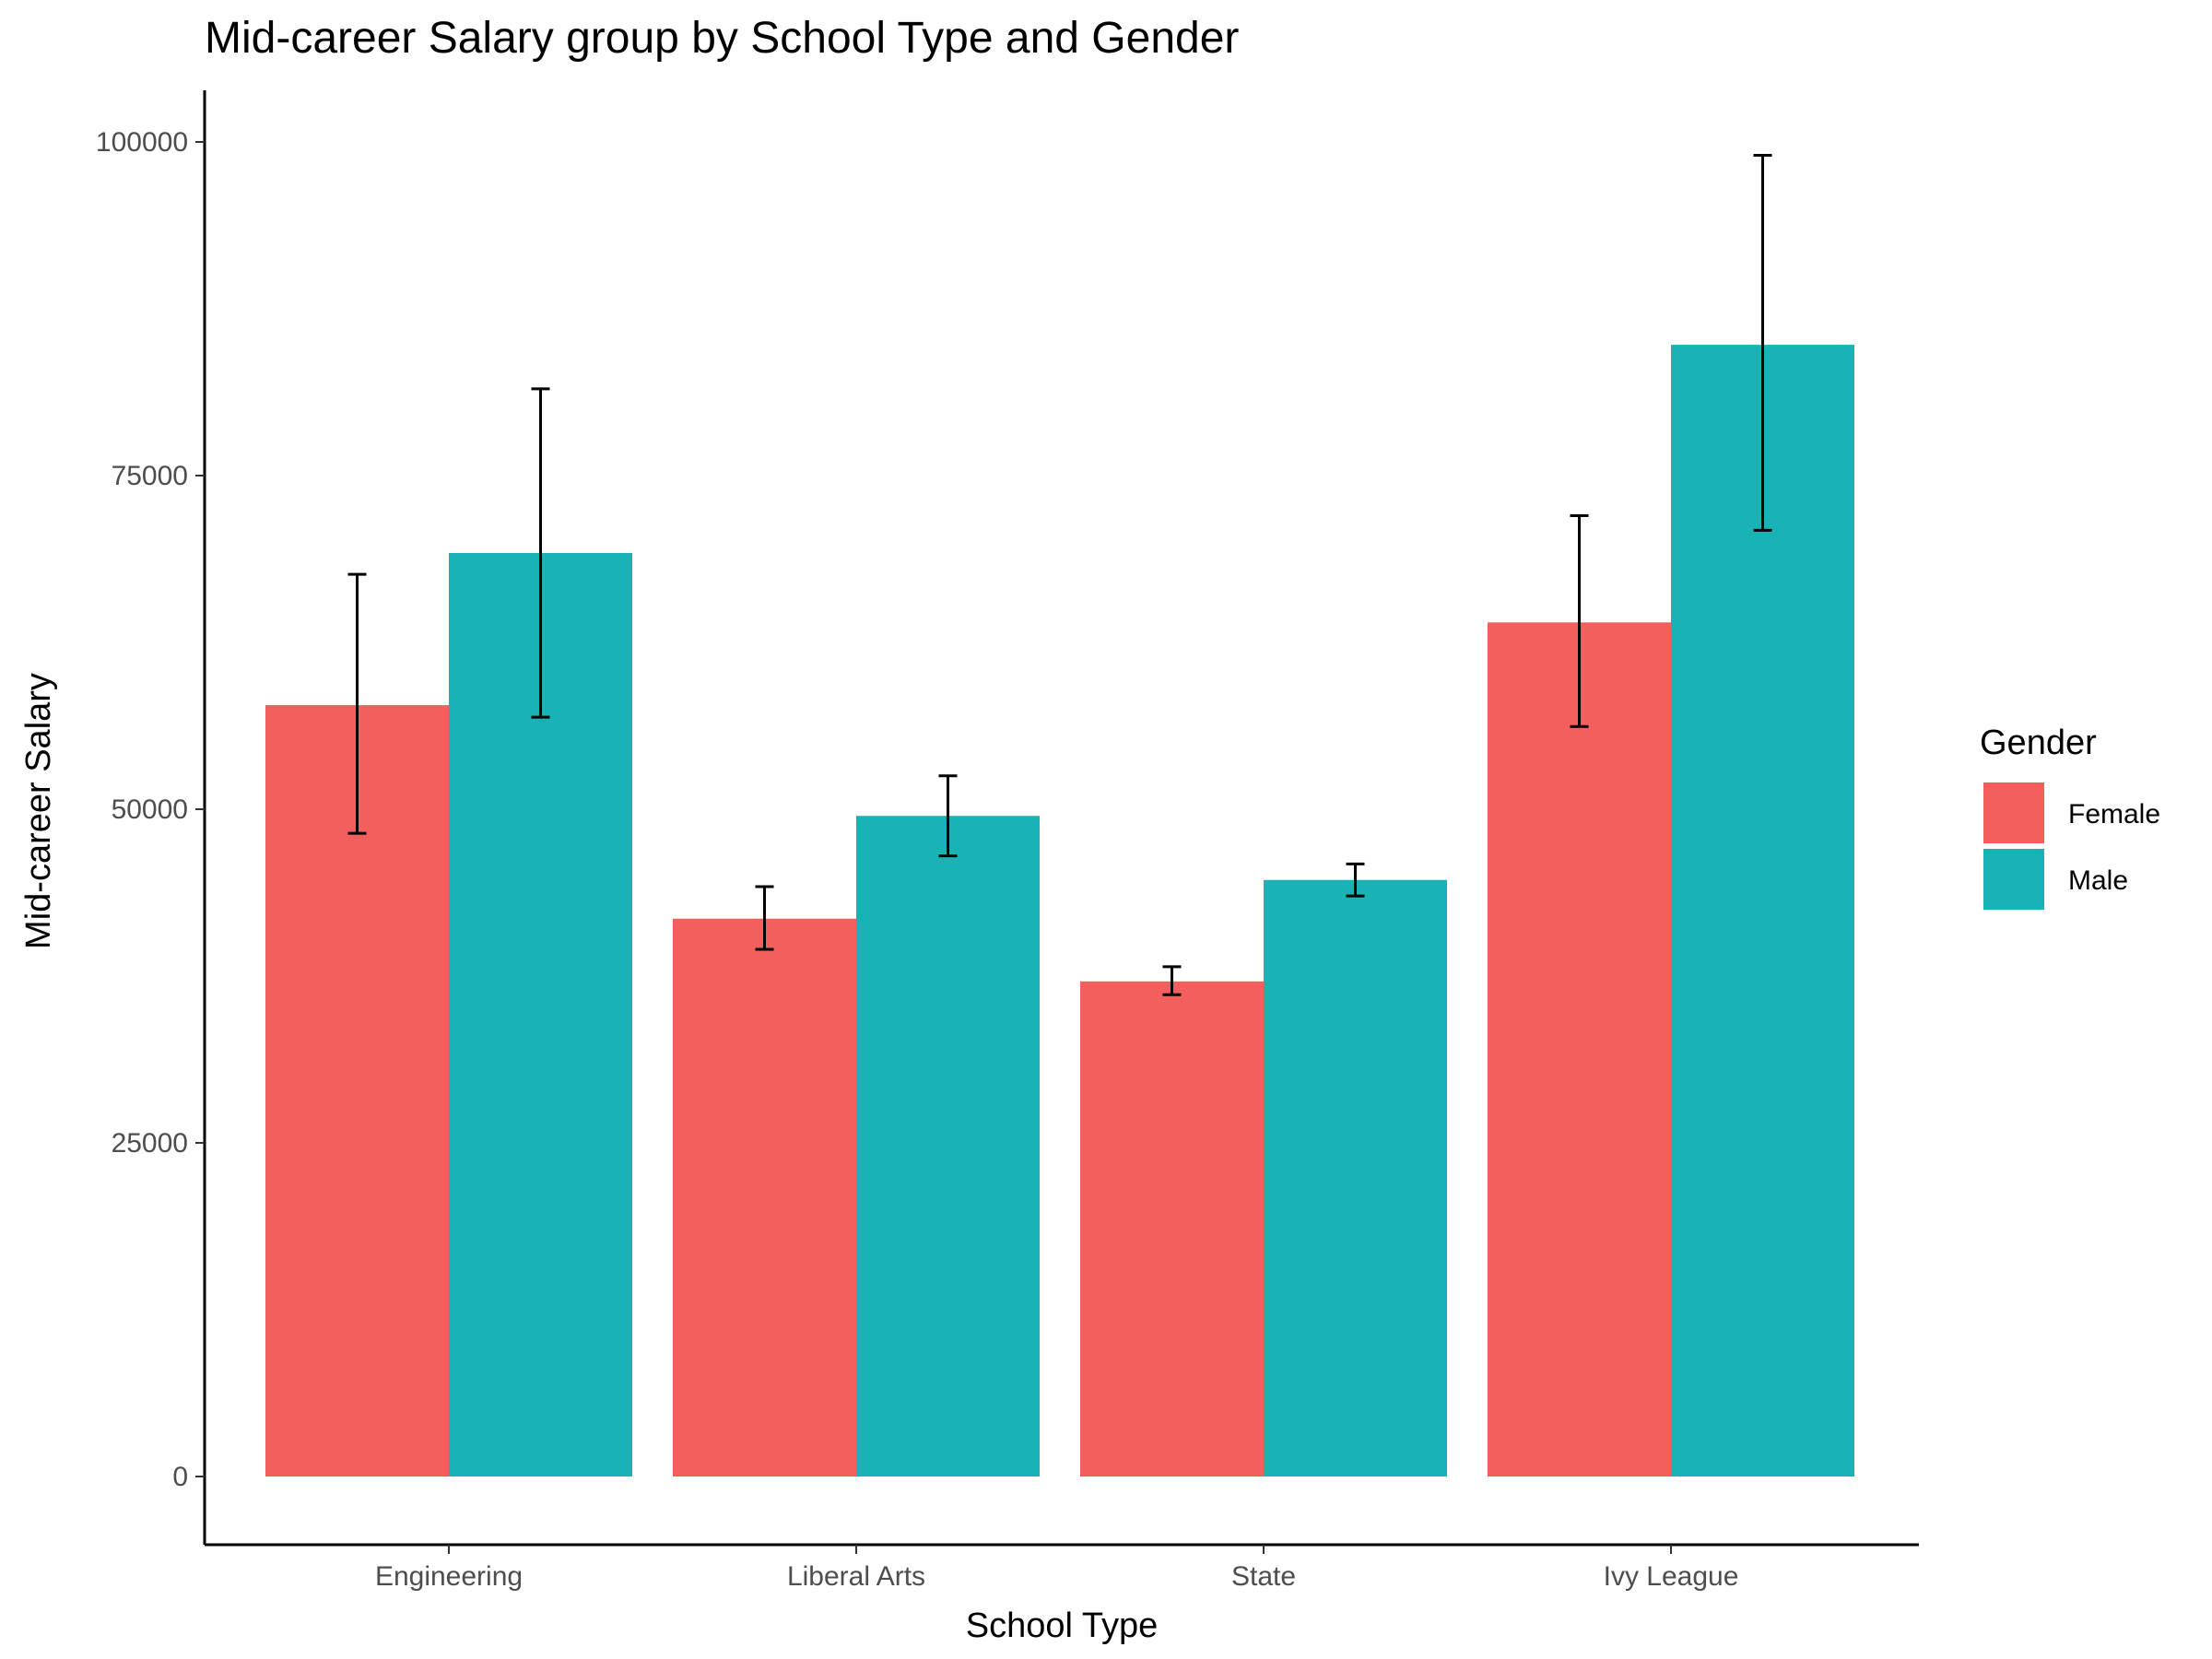  I want to click on x-tick-label: Engineering, so click(449, 1576).